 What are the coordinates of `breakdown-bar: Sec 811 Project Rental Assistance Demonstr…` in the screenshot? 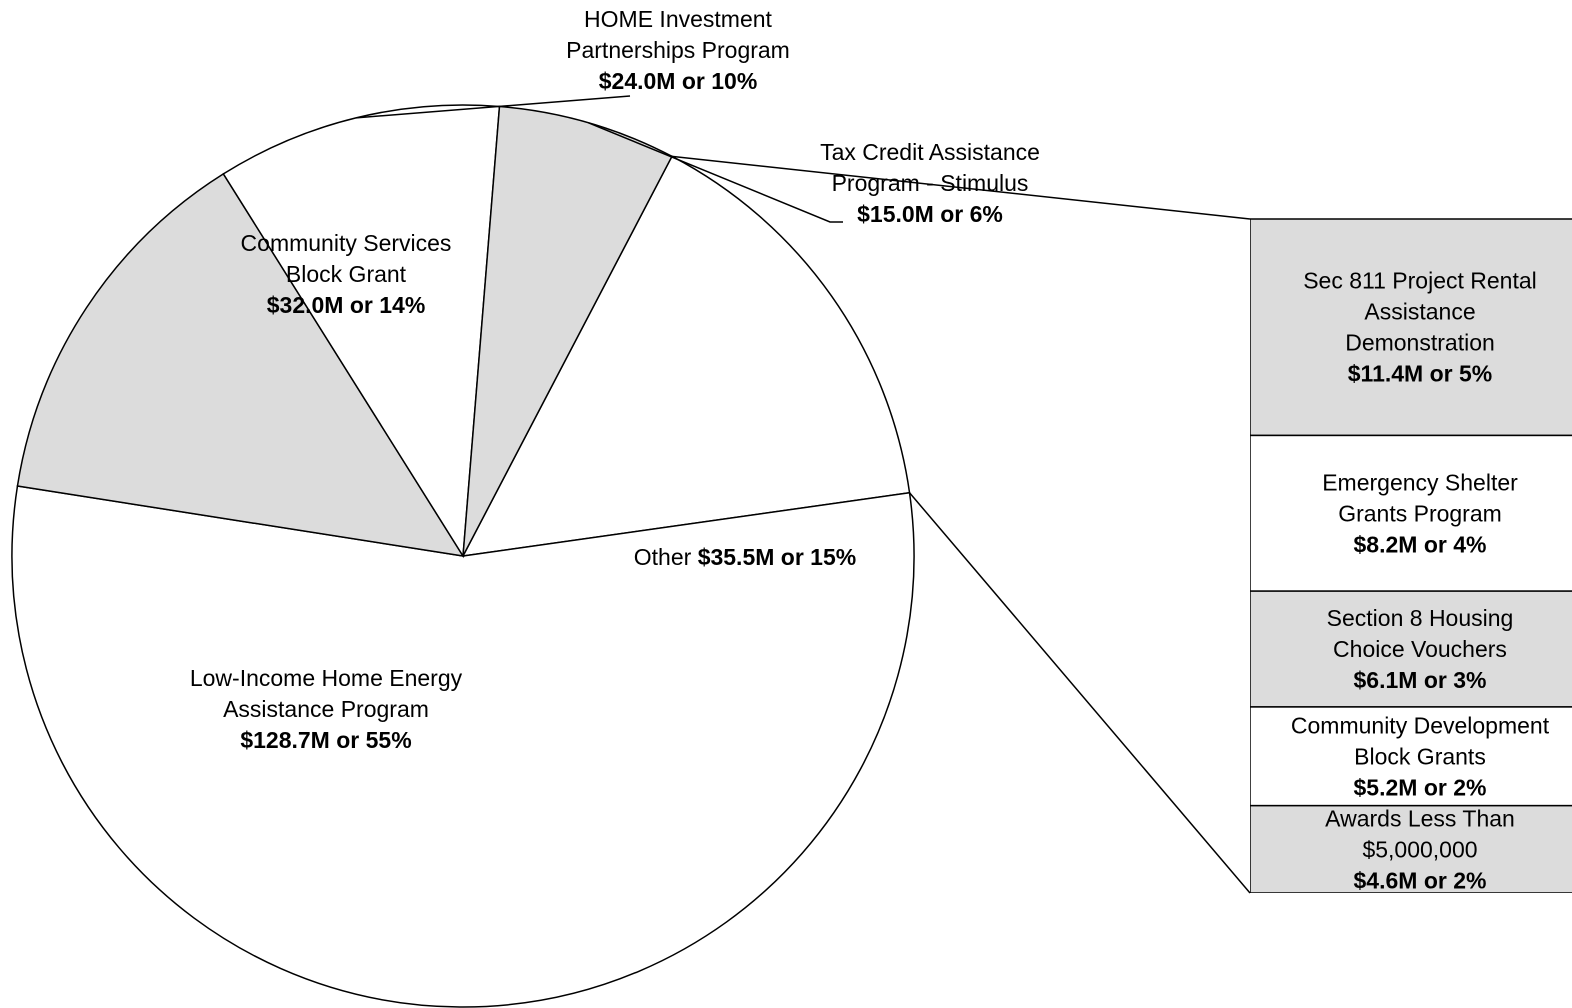 It's located at (1411, 555).